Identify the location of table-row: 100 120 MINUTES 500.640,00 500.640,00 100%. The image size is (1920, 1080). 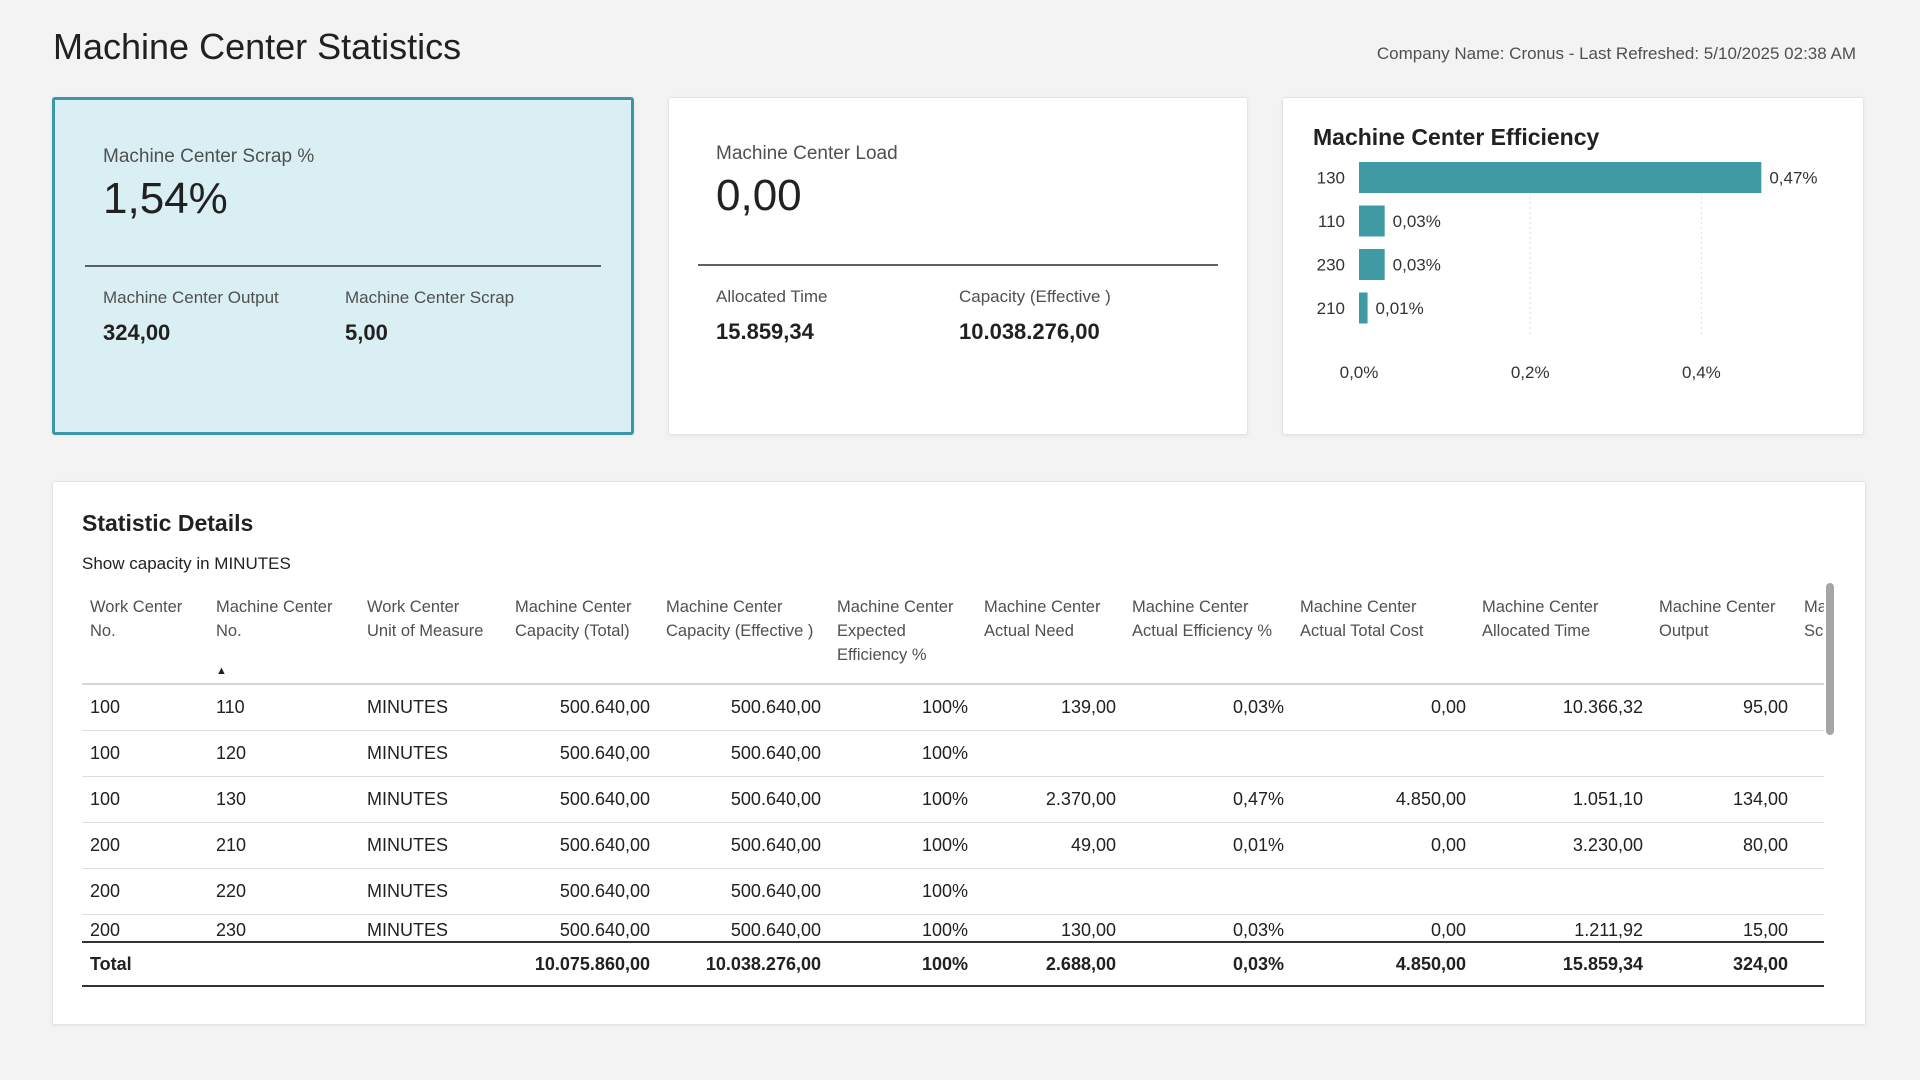
(953, 753).